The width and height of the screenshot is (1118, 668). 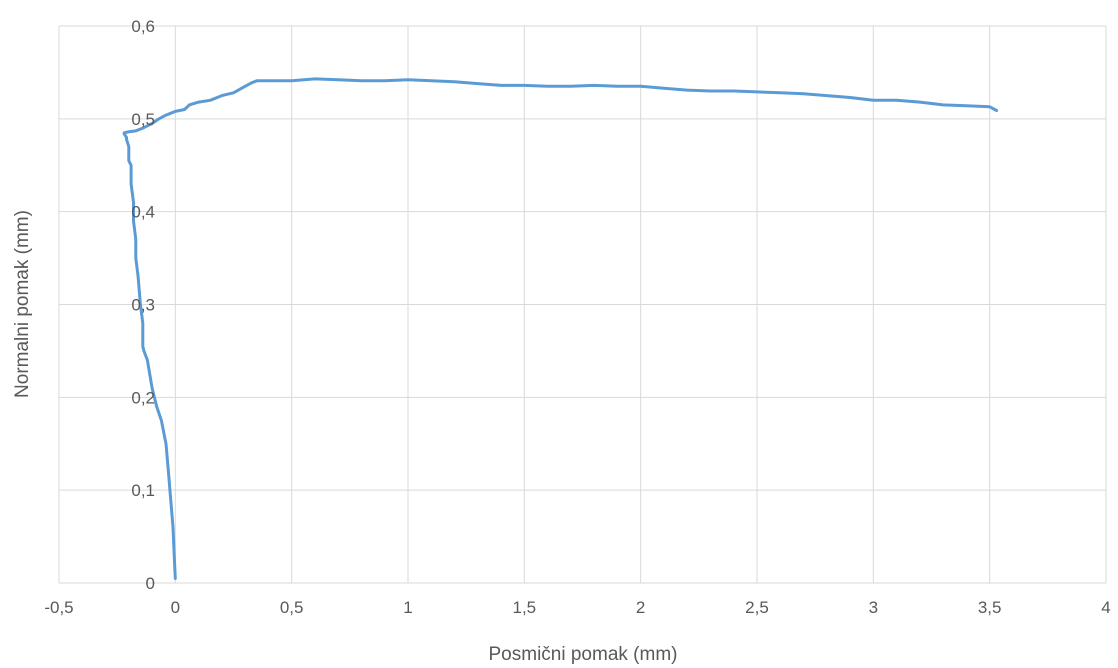 What do you see at coordinates (143, 212) in the screenshot?
I see `y-tick-label: 0,4` at bounding box center [143, 212].